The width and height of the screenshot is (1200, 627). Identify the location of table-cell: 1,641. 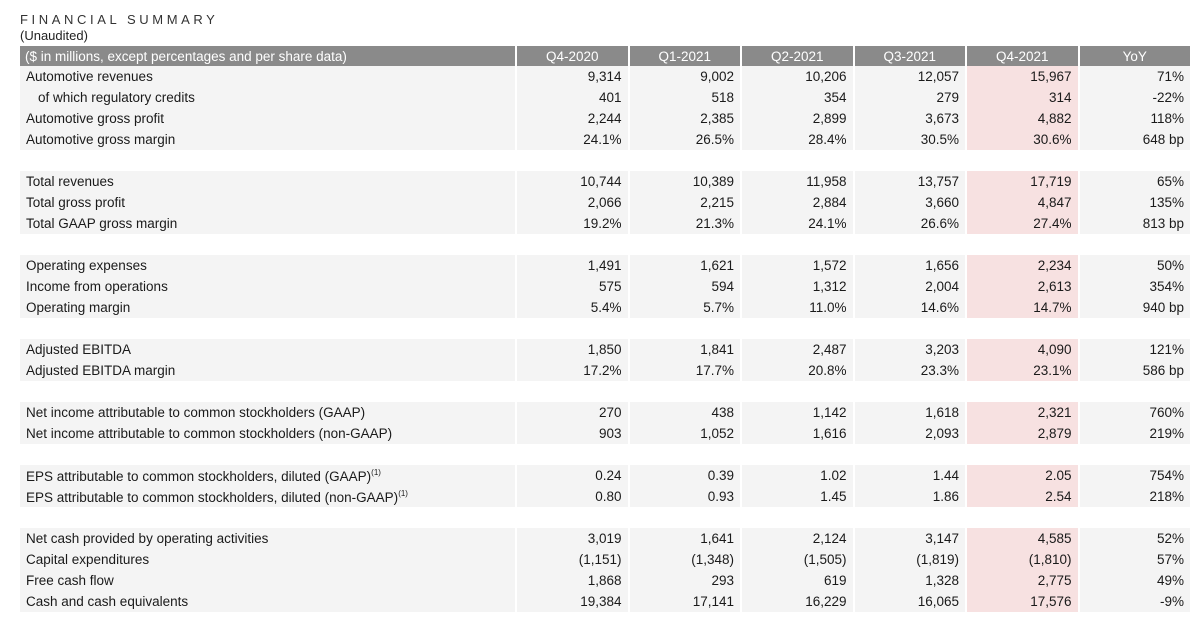
(683, 538).